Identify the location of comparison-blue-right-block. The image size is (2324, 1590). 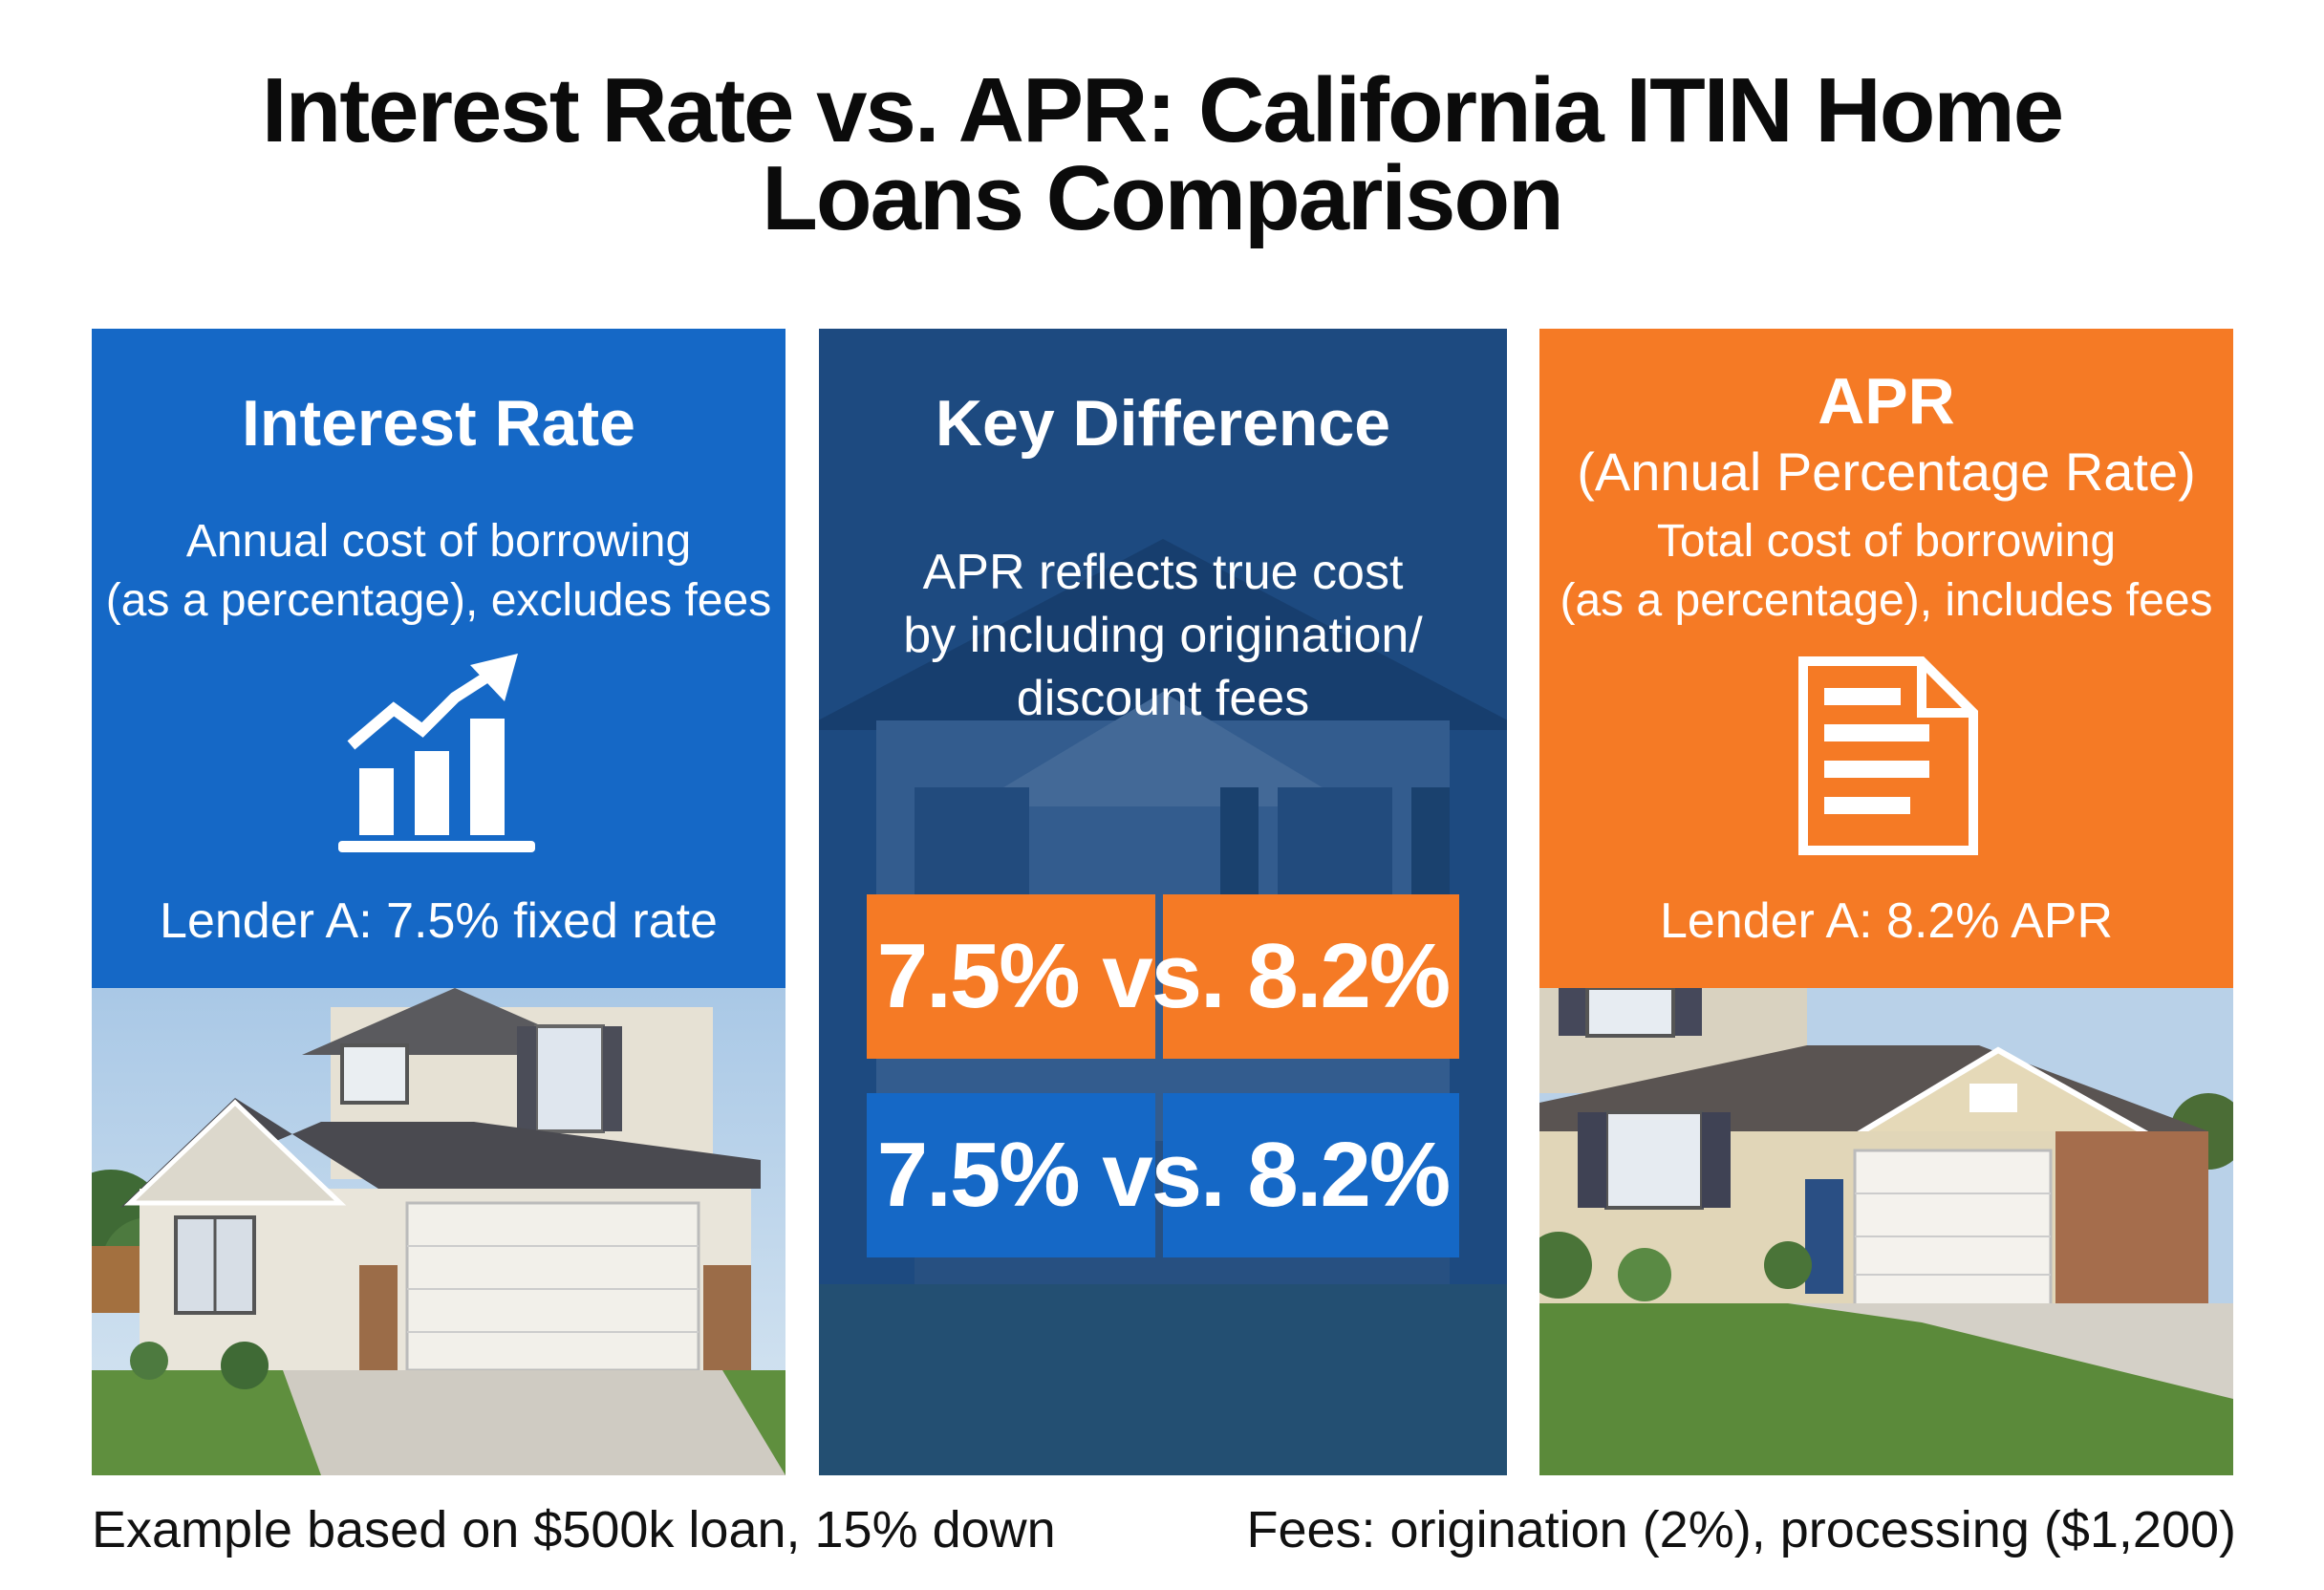
(1311, 1175).